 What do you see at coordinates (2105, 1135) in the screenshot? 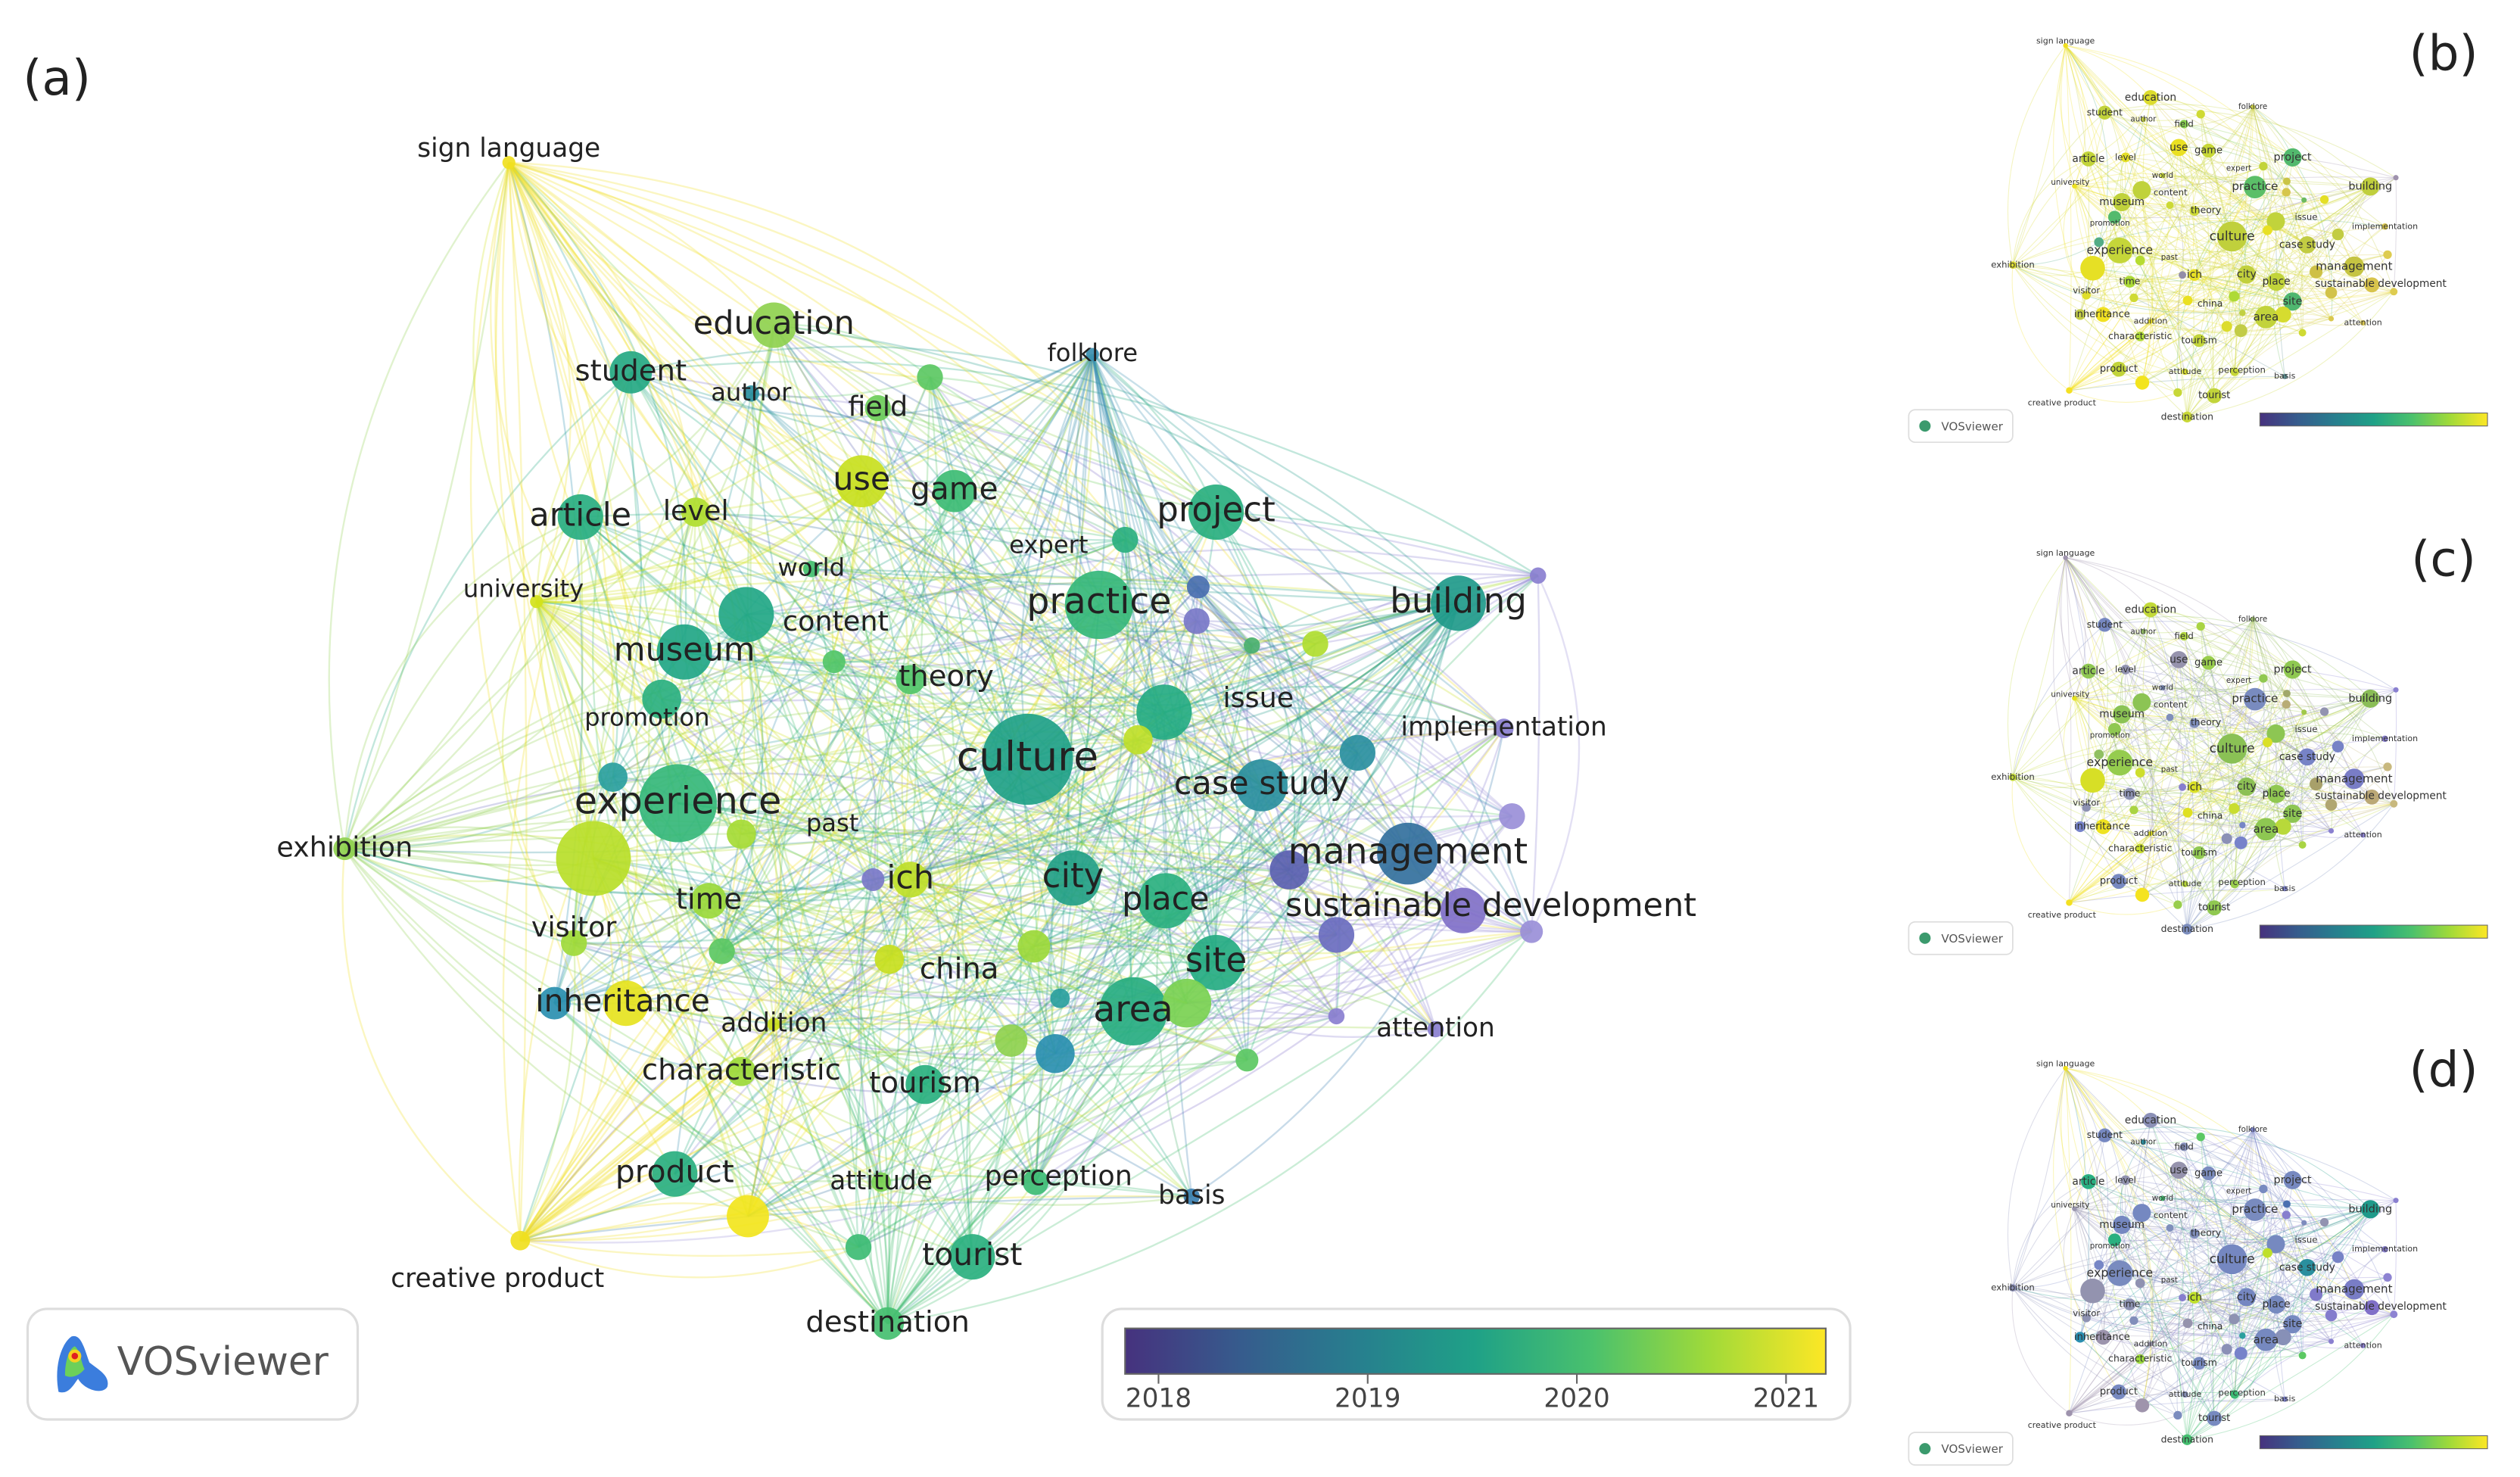
I see `node-label: student` at bounding box center [2105, 1135].